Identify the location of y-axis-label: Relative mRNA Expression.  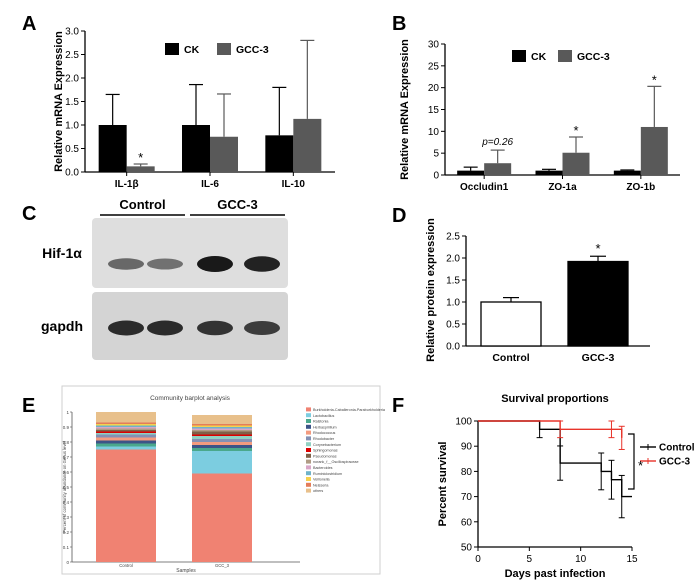
(59, 101).